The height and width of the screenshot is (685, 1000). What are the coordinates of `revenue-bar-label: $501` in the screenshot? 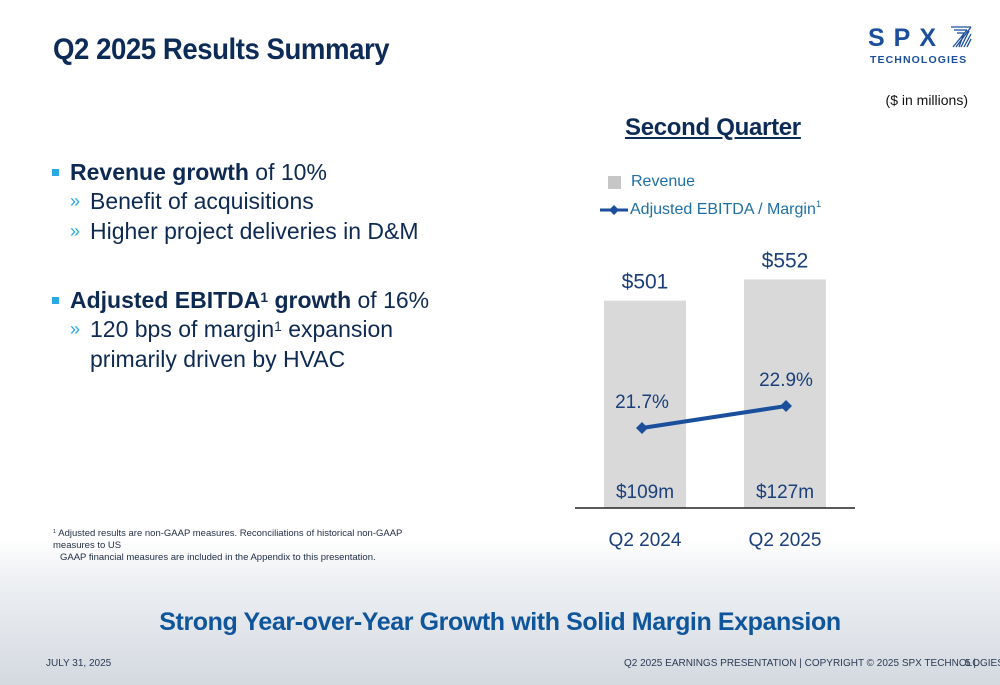 It's located at (645, 282).